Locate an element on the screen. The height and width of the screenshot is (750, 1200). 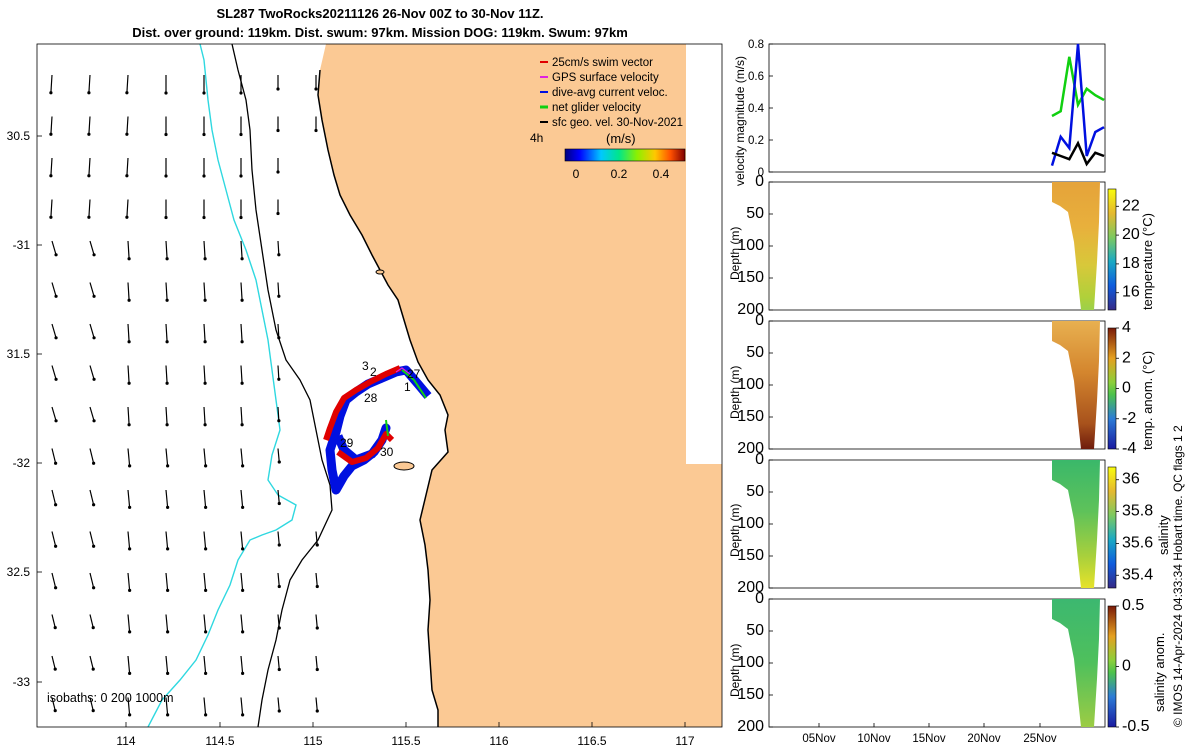
legend-gps: GPS surface velocity is located at coordinates (605, 78).